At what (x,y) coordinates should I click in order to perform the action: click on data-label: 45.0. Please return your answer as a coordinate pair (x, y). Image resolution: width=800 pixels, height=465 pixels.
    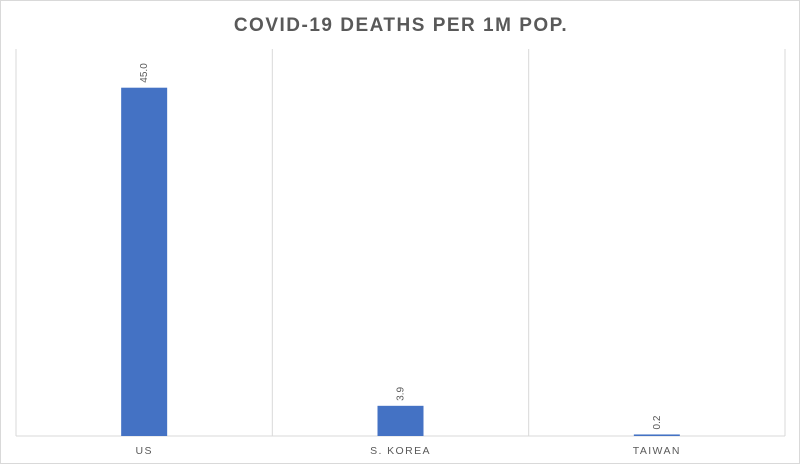
    Looking at the image, I should click on (144, 73).